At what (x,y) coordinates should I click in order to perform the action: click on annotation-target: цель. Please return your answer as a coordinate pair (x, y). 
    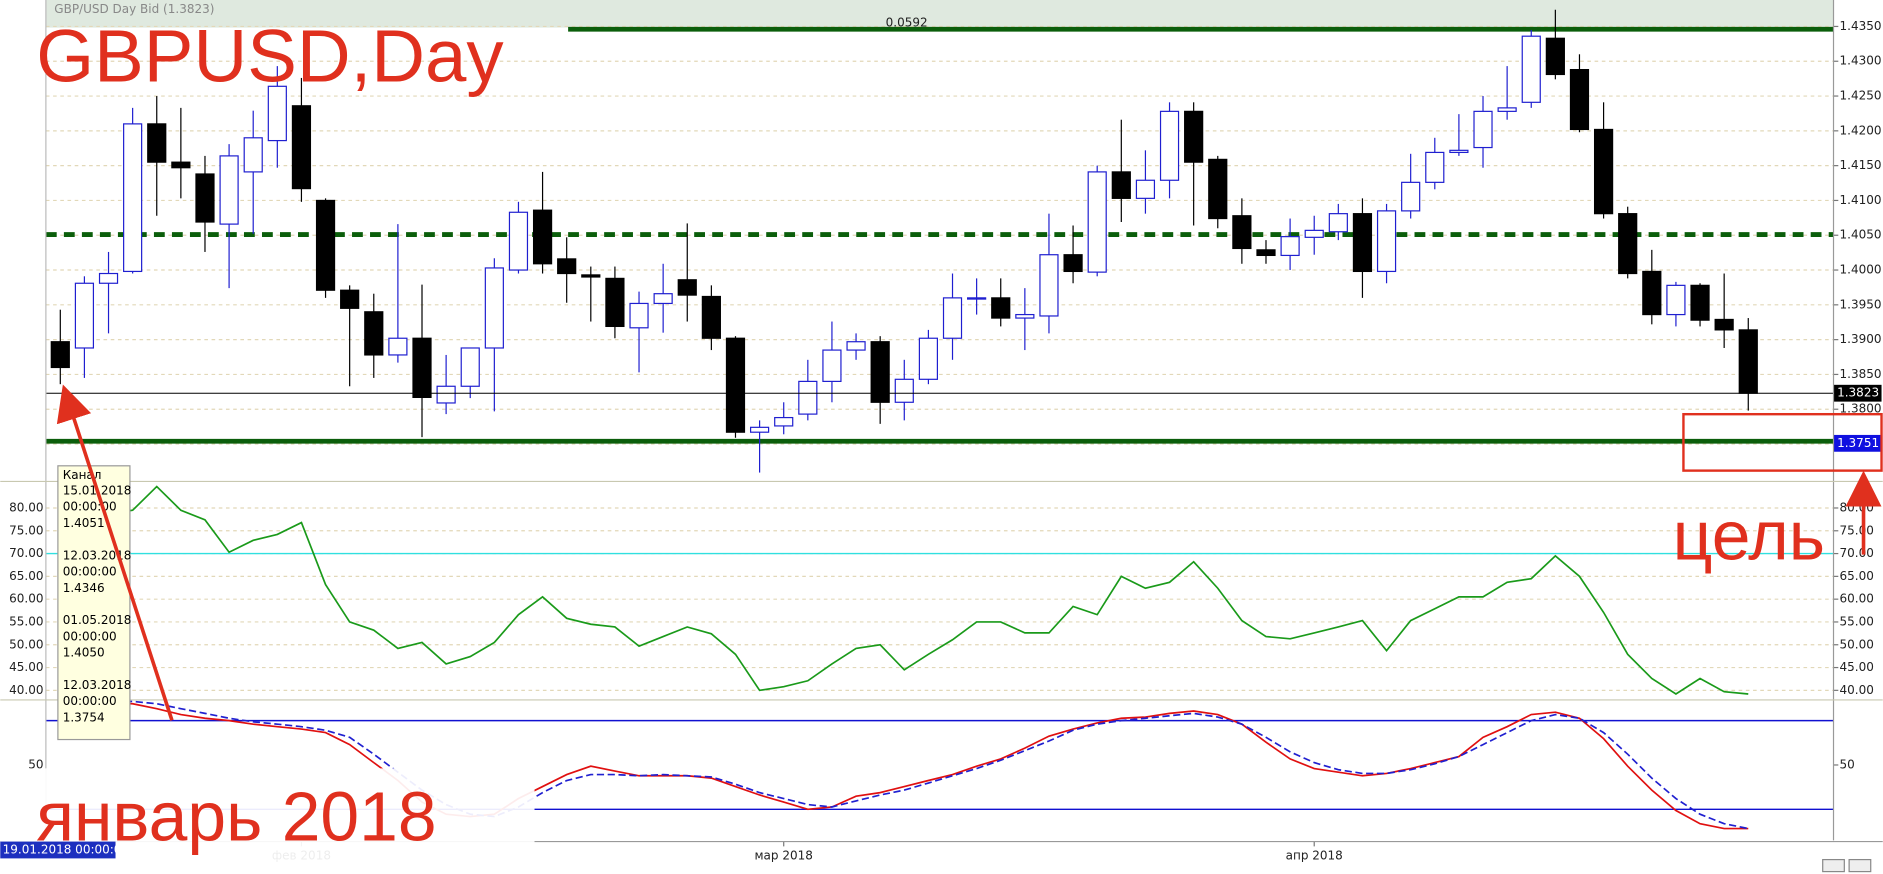
    Looking at the image, I should click on (1749, 535).